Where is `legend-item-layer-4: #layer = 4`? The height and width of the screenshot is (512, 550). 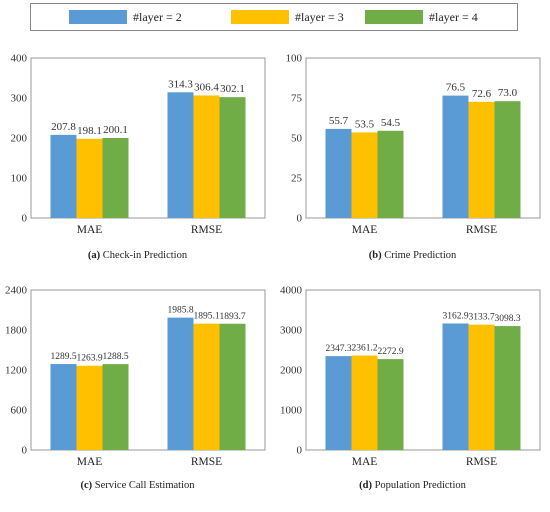
legend-item-layer-4: #layer = 4 is located at coordinates (421, 17).